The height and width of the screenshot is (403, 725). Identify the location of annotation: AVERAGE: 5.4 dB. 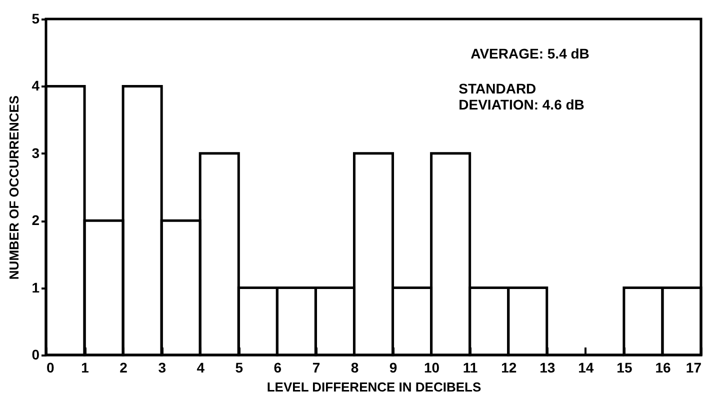
(530, 54).